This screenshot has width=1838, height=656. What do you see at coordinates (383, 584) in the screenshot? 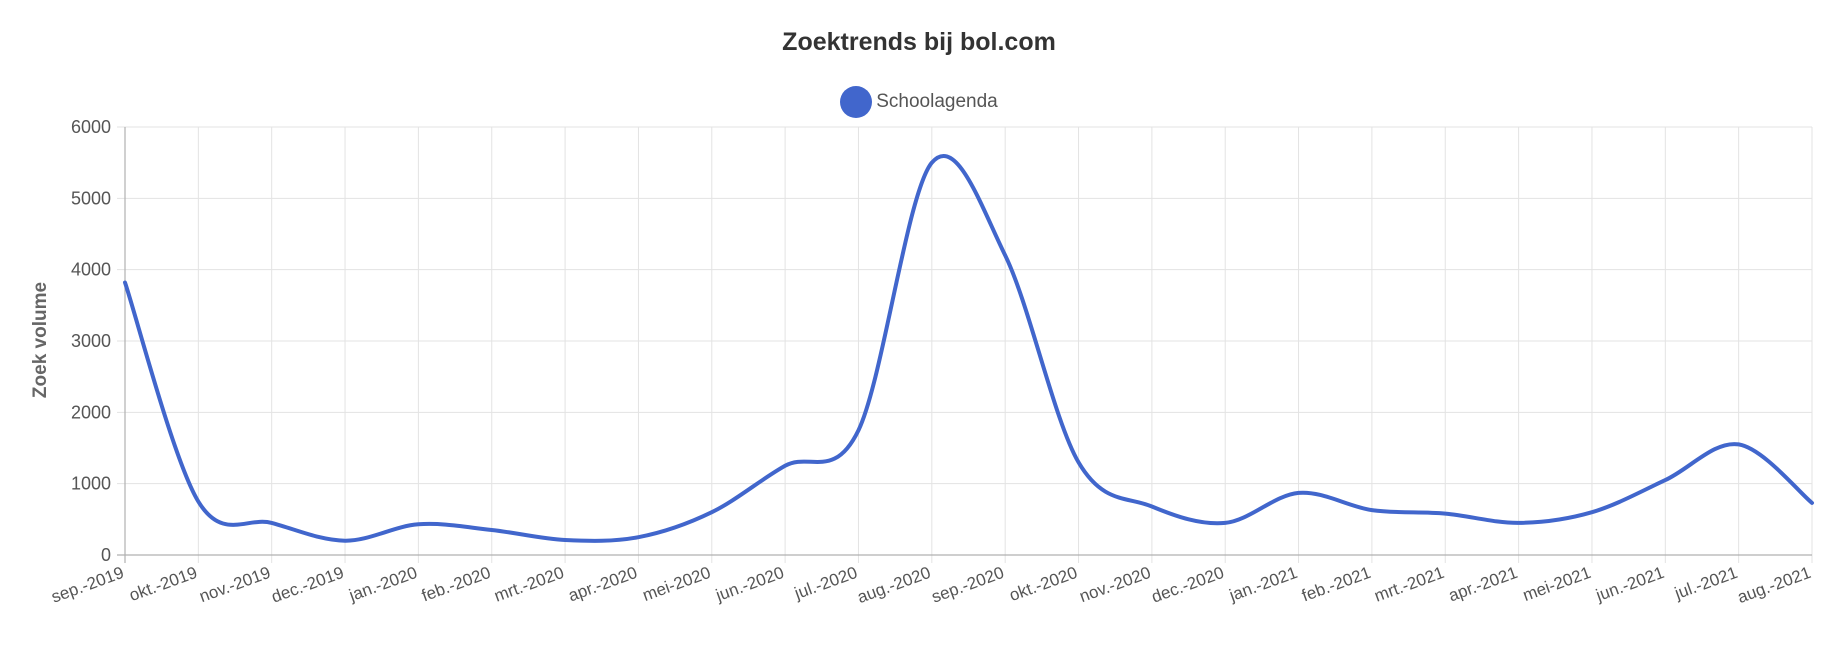
I see `x-tick-label: jan.-2020` at bounding box center [383, 584].